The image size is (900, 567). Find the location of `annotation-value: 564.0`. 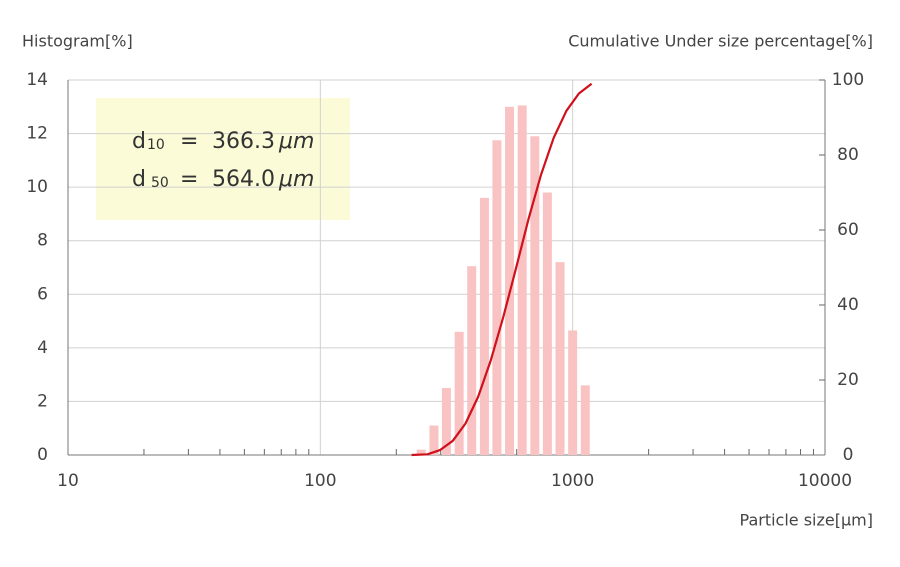

annotation-value: 564.0 is located at coordinates (243, 179).